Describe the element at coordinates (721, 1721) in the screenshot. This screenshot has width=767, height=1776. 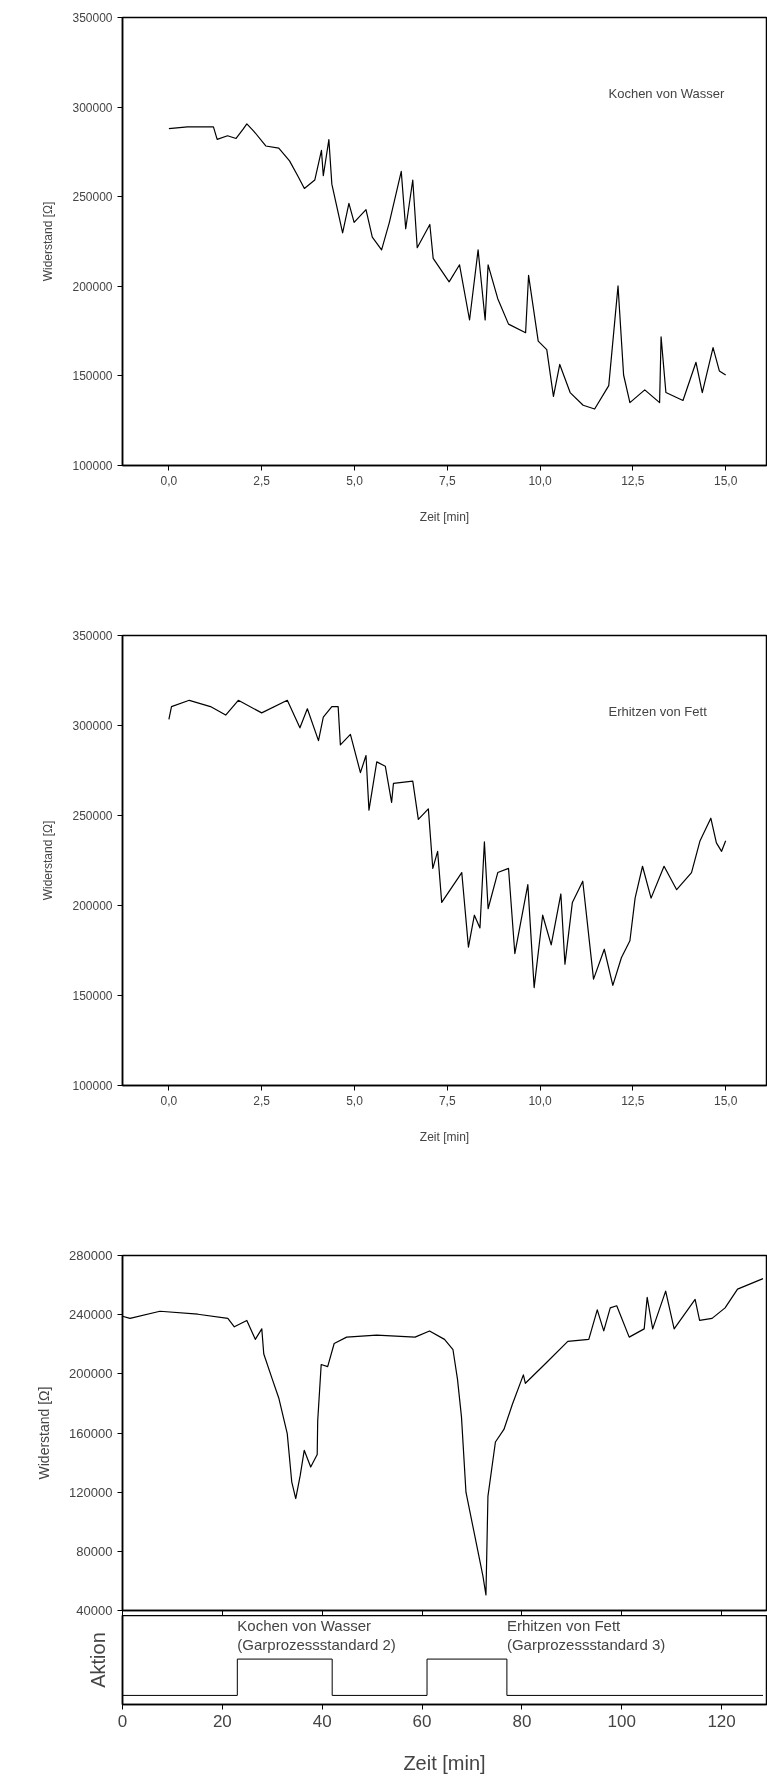
I see `x-tick-label: 120` at that location.